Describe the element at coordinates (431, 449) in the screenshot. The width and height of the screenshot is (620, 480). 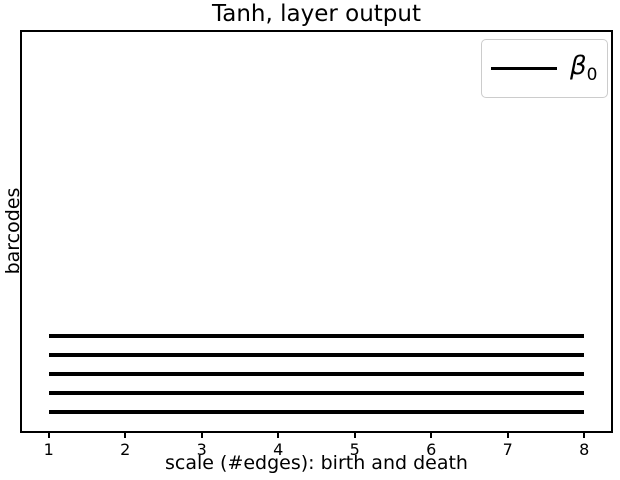
I see `x-tick-label: 6` at that location.